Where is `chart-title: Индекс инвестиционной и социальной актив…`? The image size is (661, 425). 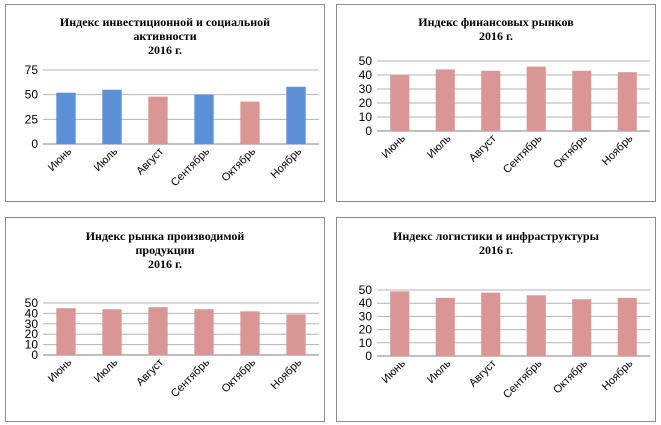
chart-title: Индекс инвестиционной и социальной актив… is located at coordinates (165, 36).